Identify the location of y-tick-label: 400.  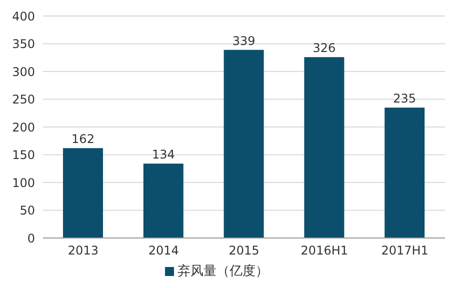
(23, 16).